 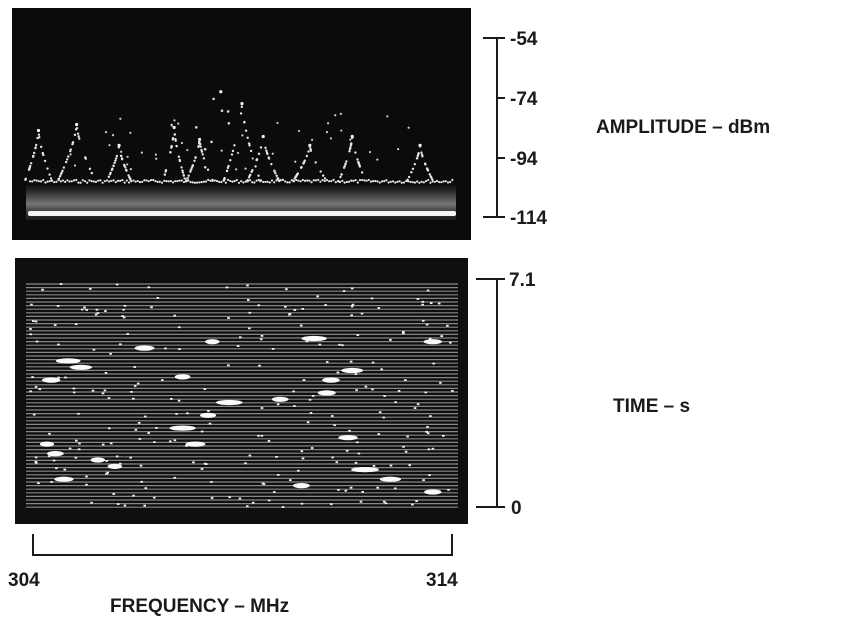 What do you see at coordinates (528, 218) in the screenshot?
I see `amp-tick-label: -114` at bounding box center [528, 218].